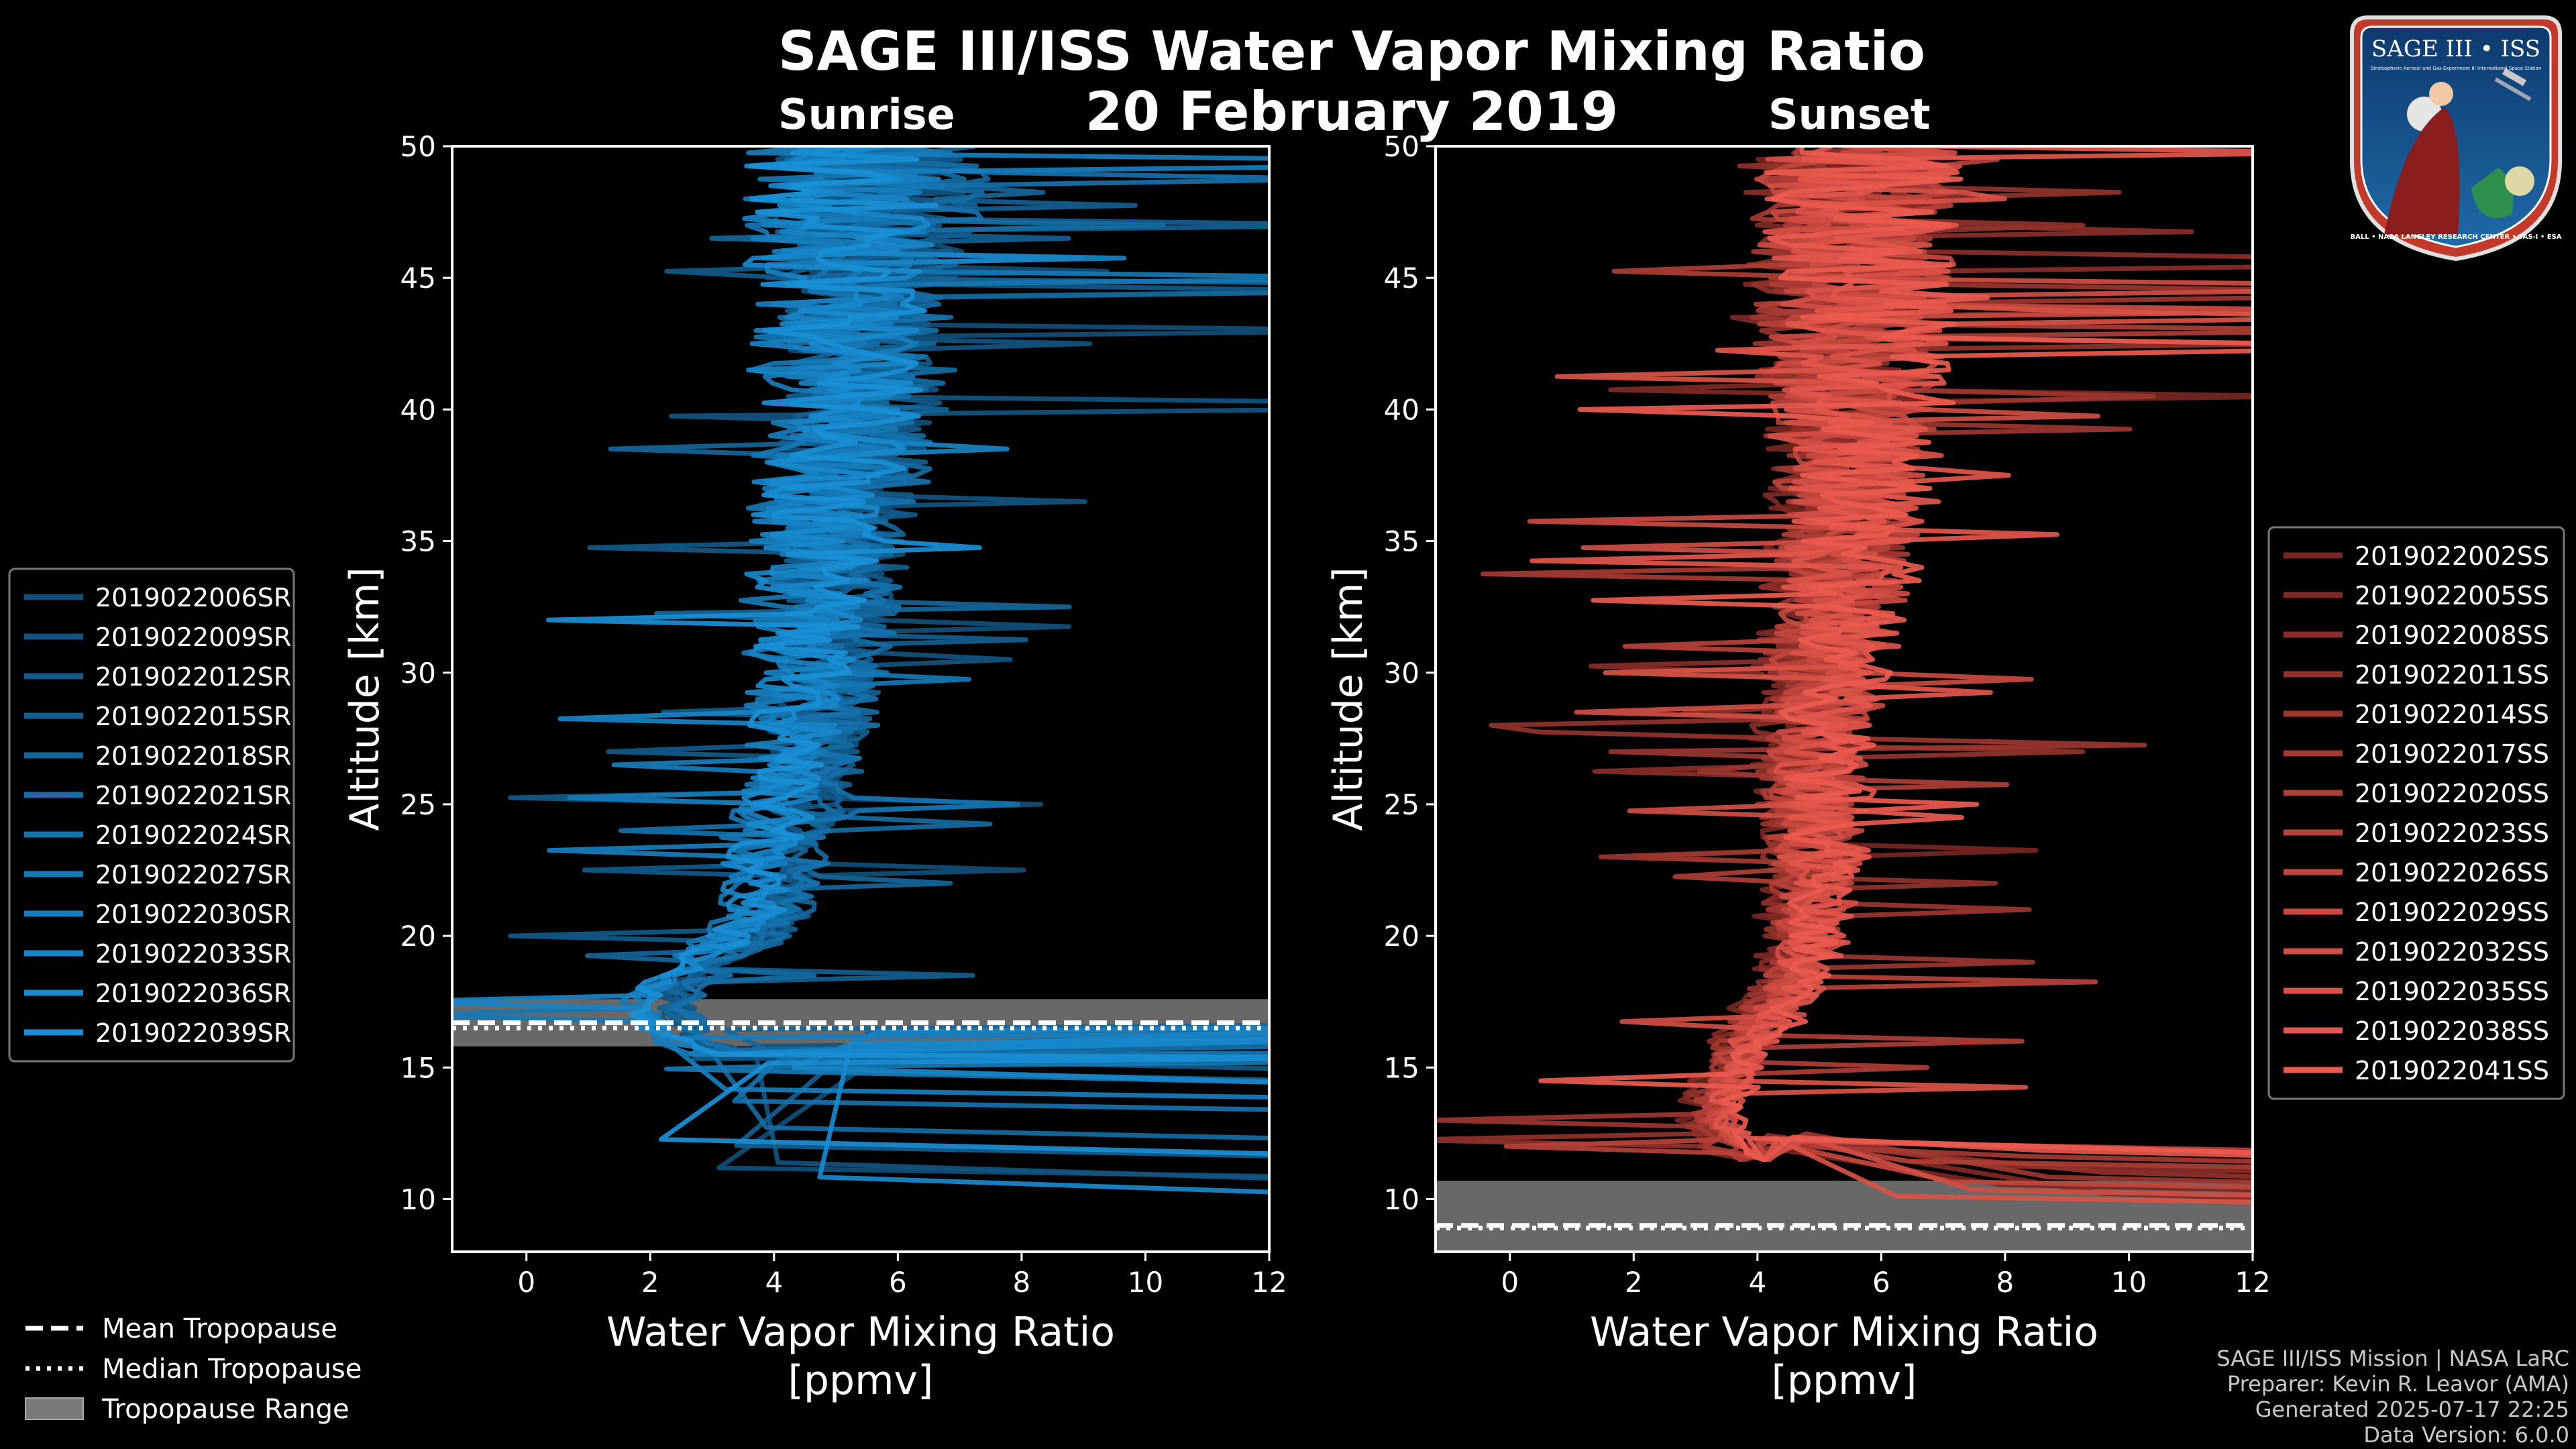 Image resolution: width=2576 pixels, height=1449 pixels. Describe the element at coordinates (232, 1369) in the screenshot. I see `legend-median-label: Median Tropopause` at that location.